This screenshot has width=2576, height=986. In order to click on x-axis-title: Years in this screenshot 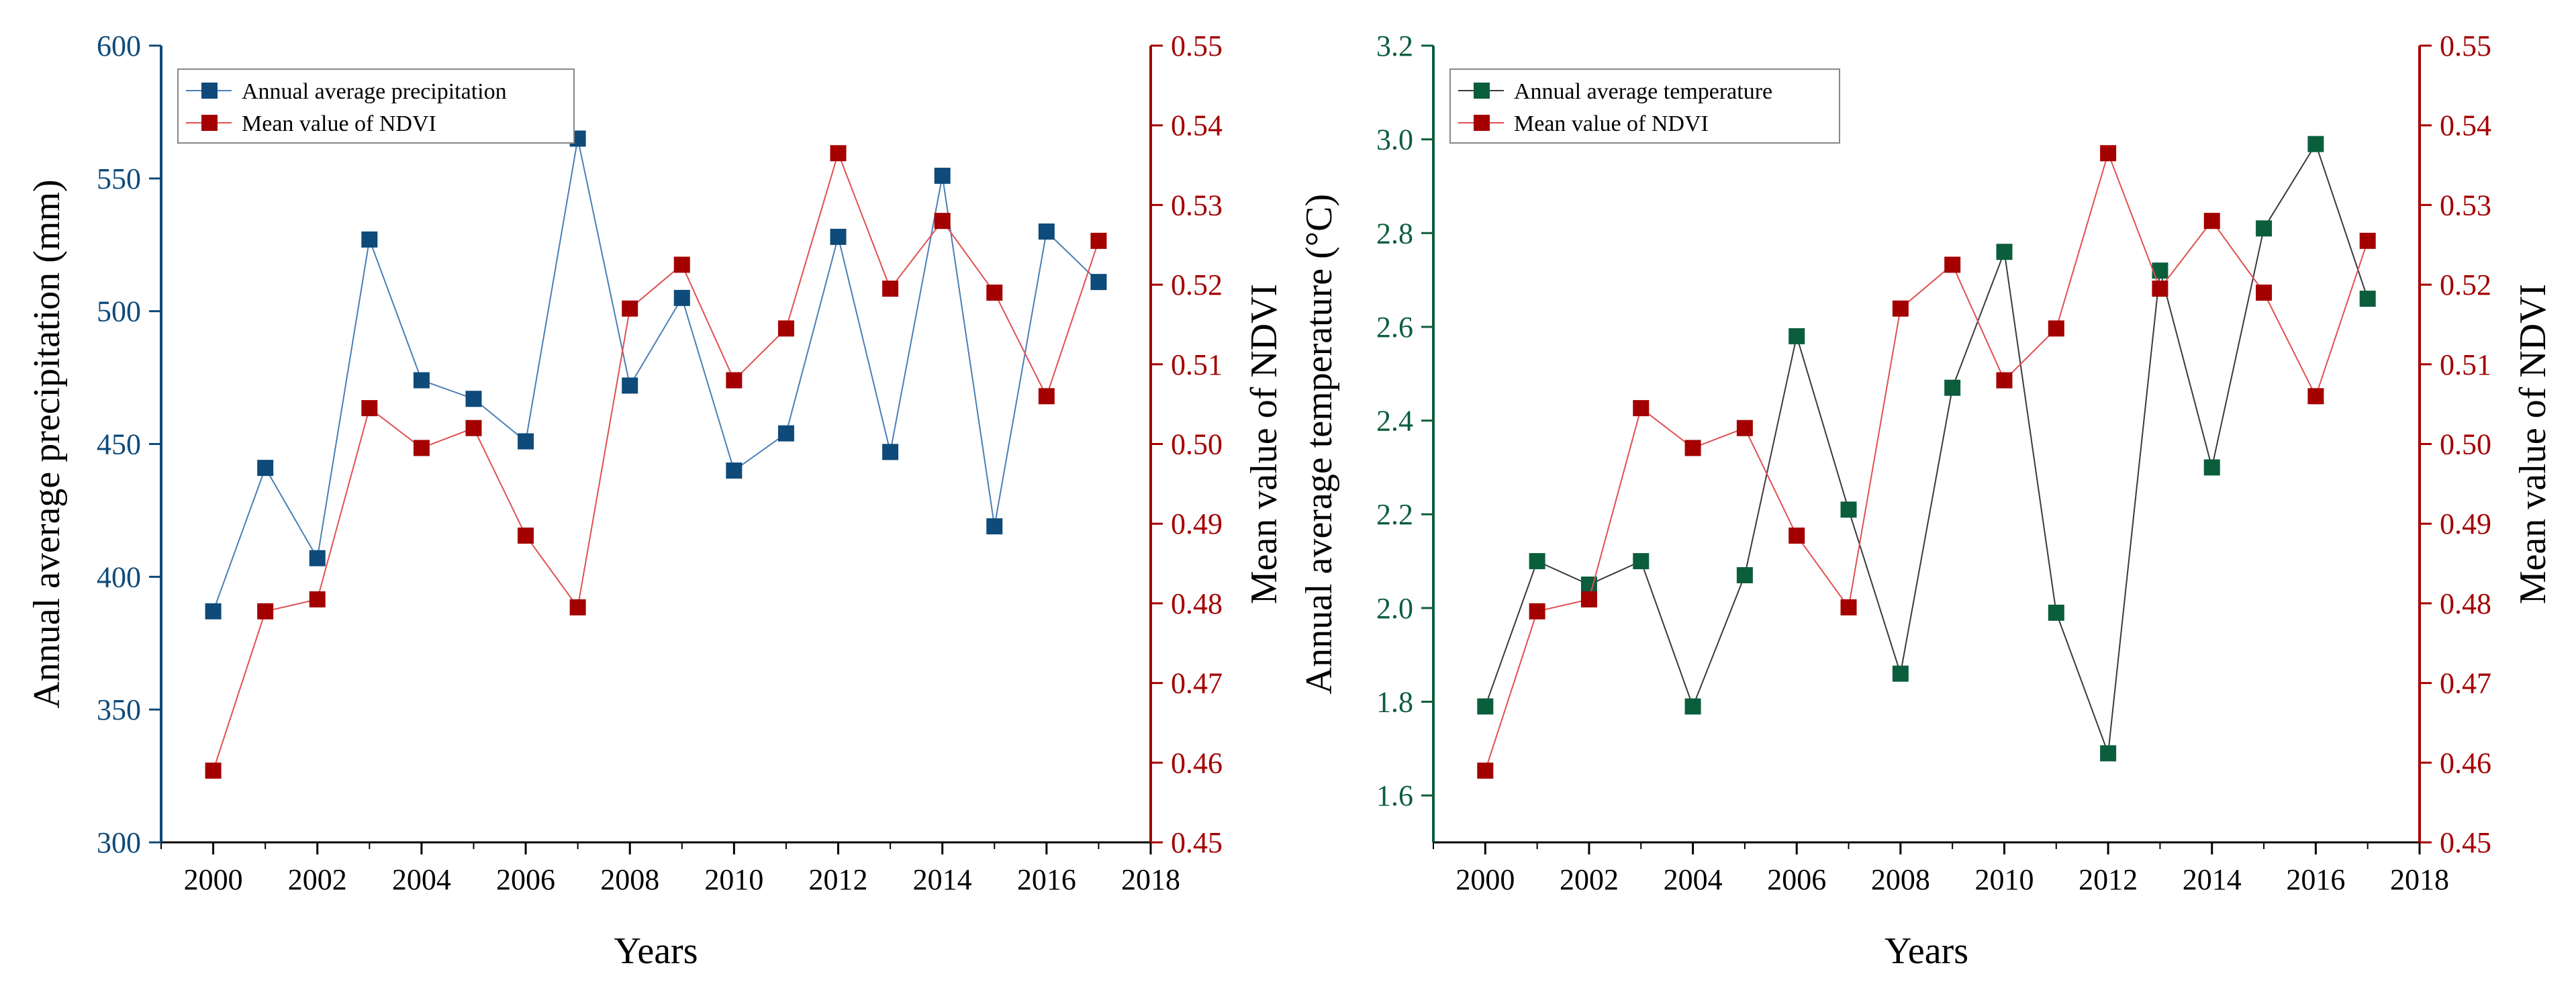, I will do `click(656, 951)`.